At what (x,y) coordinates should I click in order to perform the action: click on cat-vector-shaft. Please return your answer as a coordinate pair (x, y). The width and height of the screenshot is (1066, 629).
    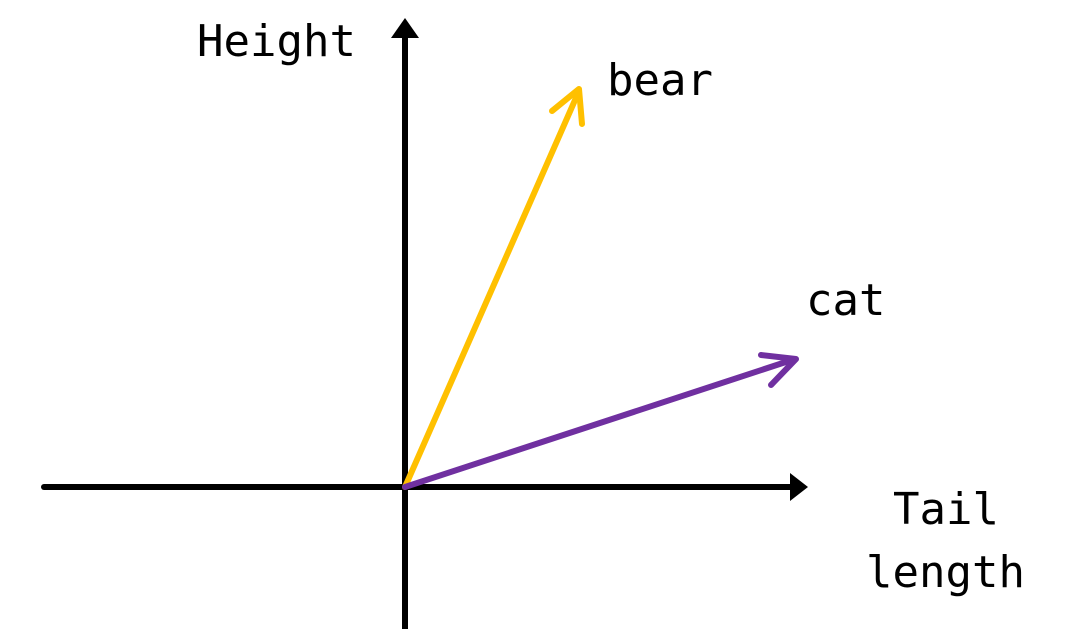
    Looking at the image, I should click on (600, 423).